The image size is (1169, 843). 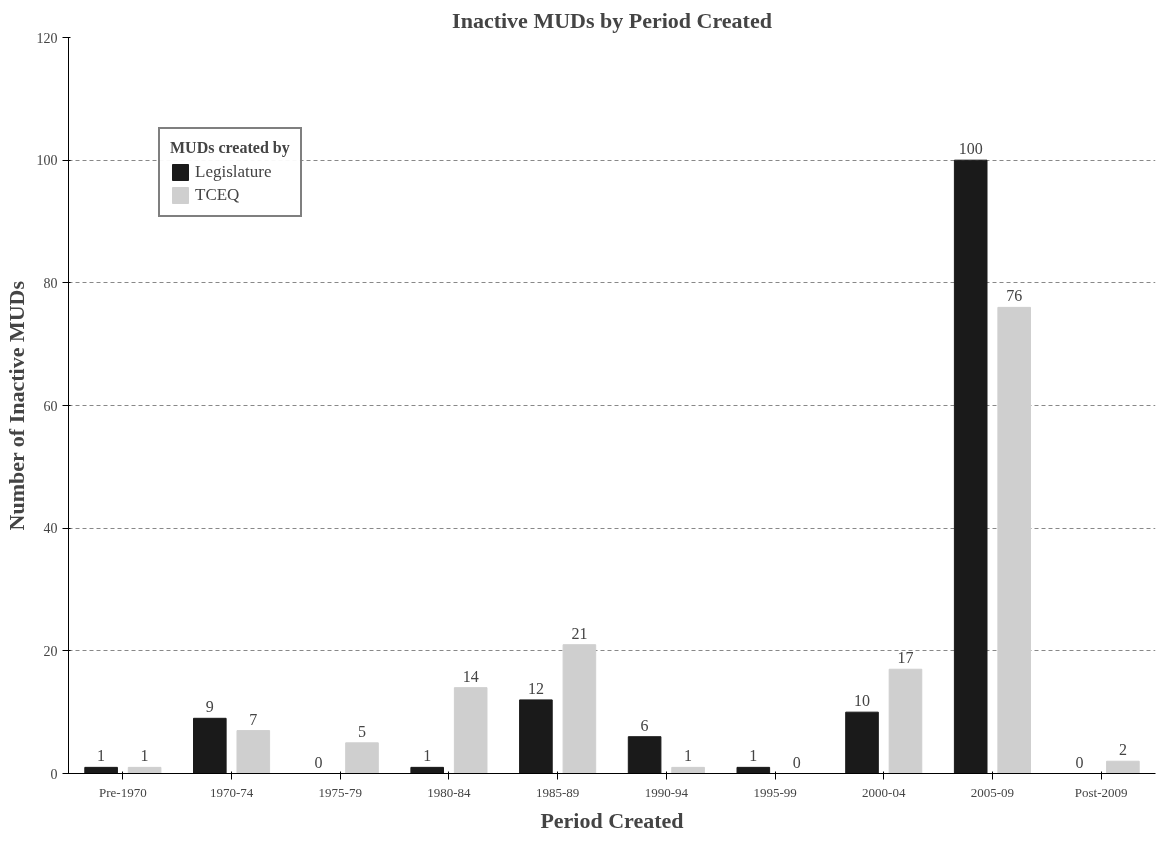 I want to click on data-label: 5, so click(x=361, y=731).